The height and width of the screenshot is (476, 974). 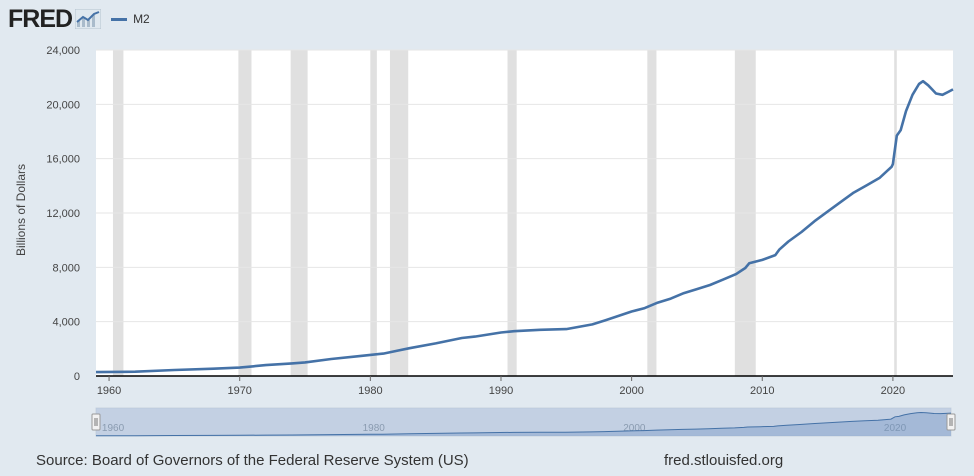 I want to click on legend-label: M2, so click(x=141, y=19).